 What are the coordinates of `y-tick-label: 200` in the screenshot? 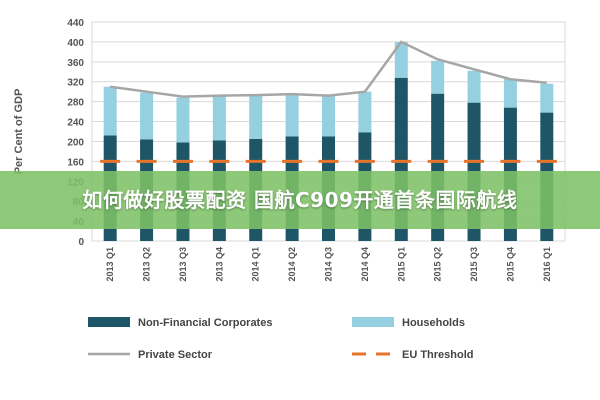 It's located at (75, 142).